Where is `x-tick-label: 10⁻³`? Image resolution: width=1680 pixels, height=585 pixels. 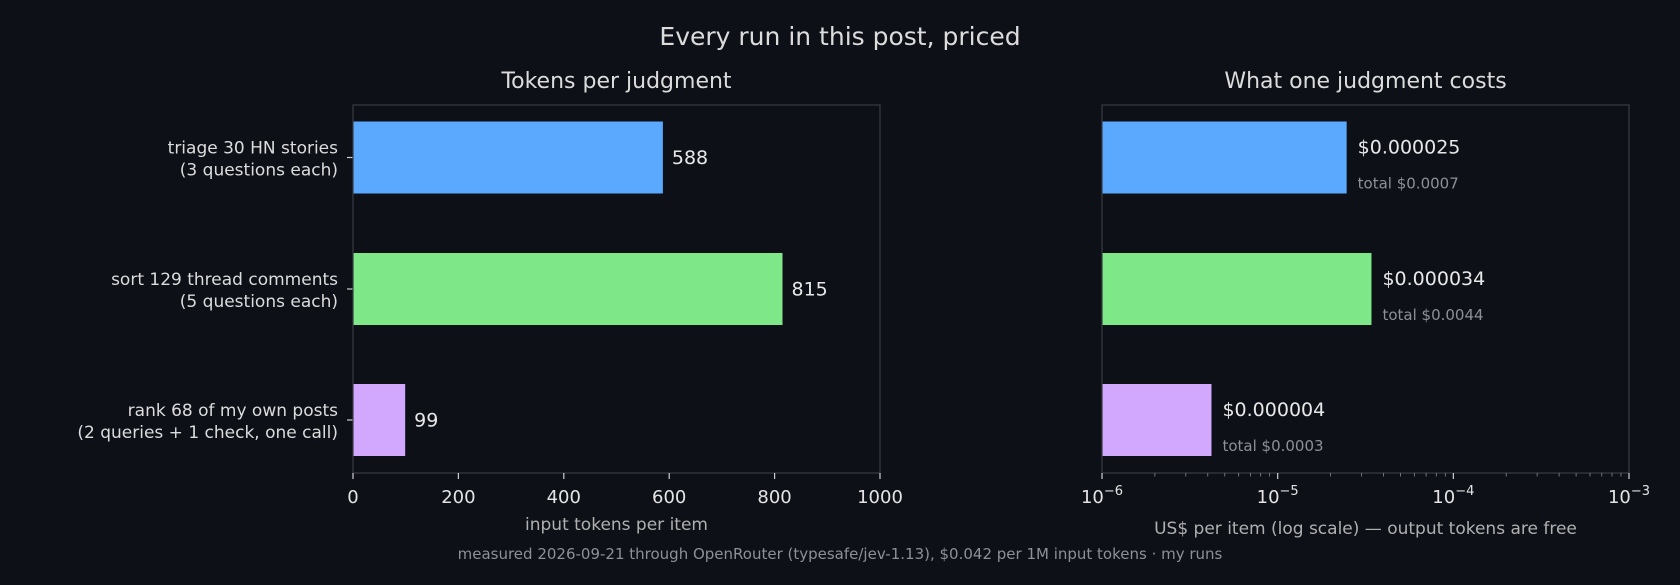
x-tick-label: 10⁻³ is located at coordinates (1629, 496).